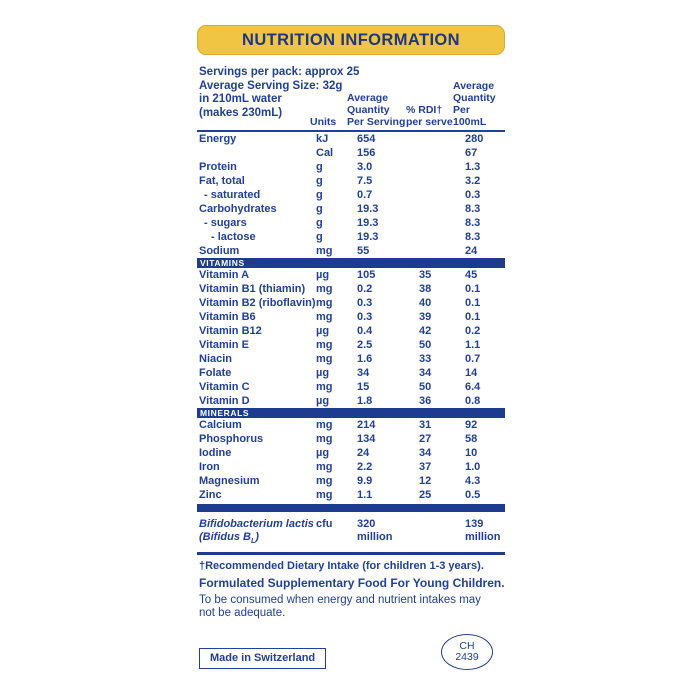  I want to click on cell-rdi: 33, so click(425, 359).